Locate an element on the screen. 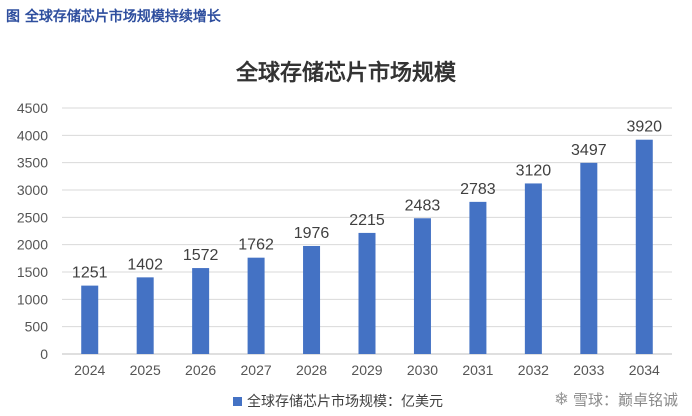 This screenshot has height=416, width=692. x-tick-label: 2024 is located at coordinates (89, 370).